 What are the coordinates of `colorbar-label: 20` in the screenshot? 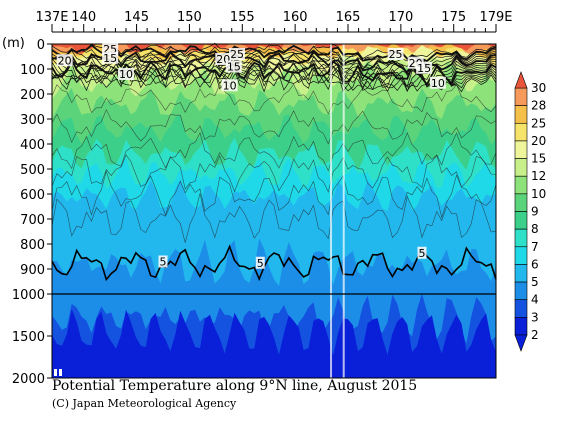 It's located at (538, 141).